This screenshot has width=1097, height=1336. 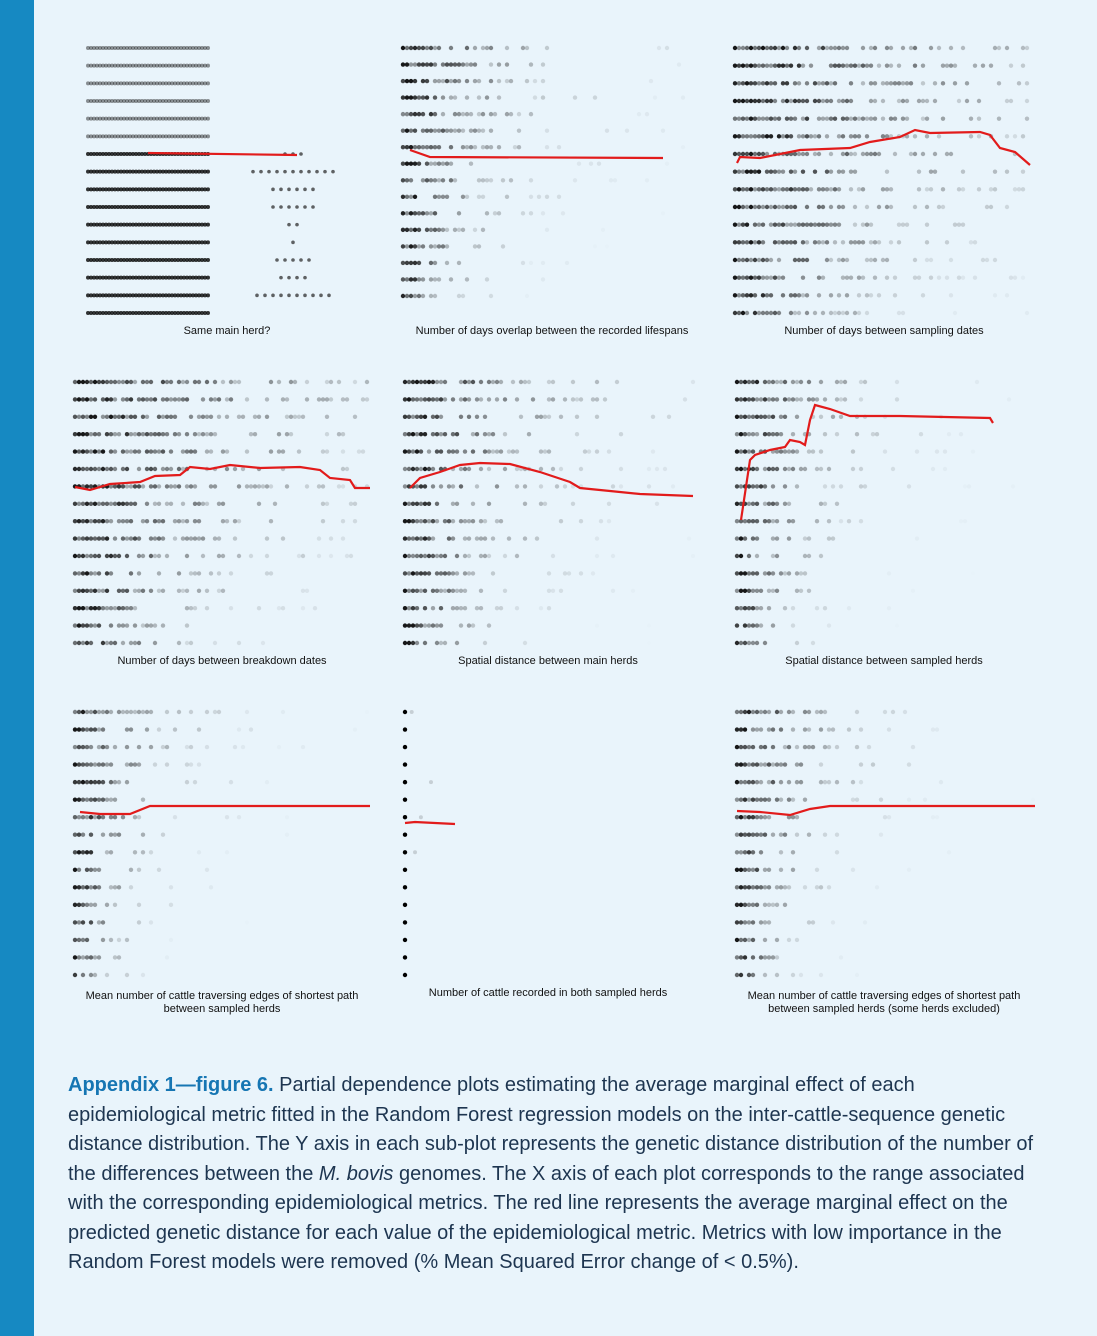 I want to click on panel-label: Same main herd?, so click(x=227, y=331).